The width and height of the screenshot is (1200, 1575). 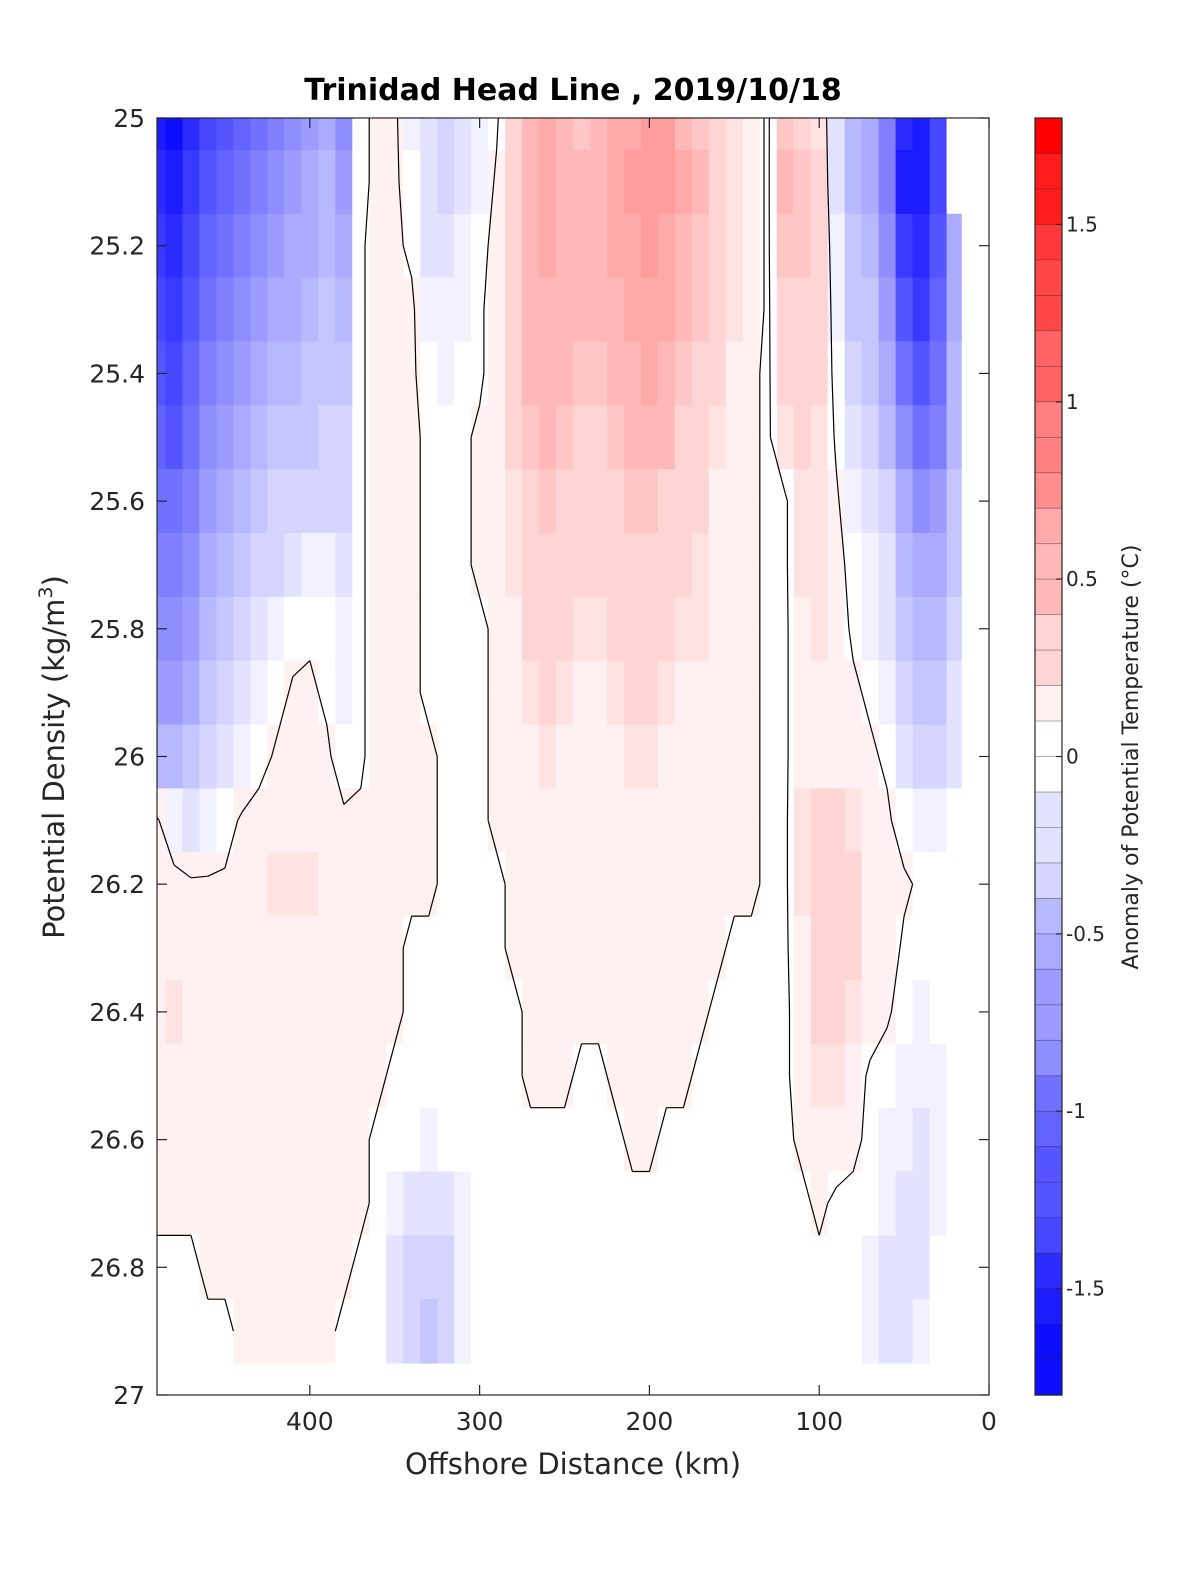 I want to click on y-tick-label: 26.4, so click(x=117, y=1012).